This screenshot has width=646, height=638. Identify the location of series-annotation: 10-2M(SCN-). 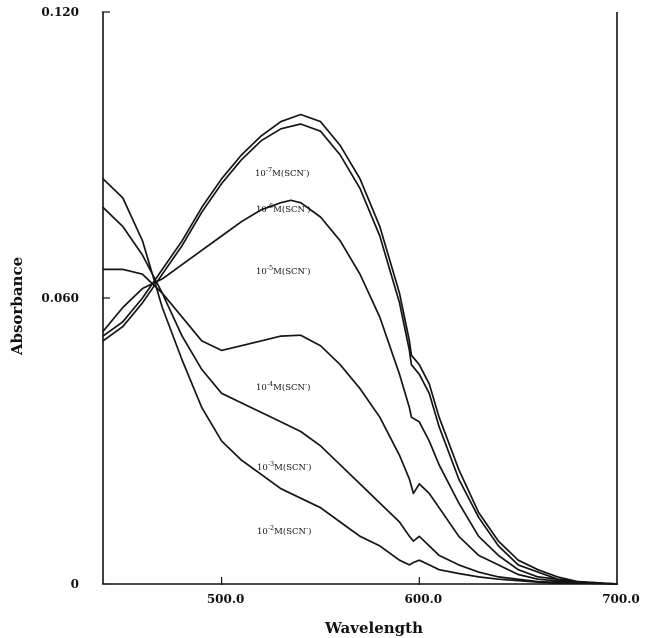
(284, 530).